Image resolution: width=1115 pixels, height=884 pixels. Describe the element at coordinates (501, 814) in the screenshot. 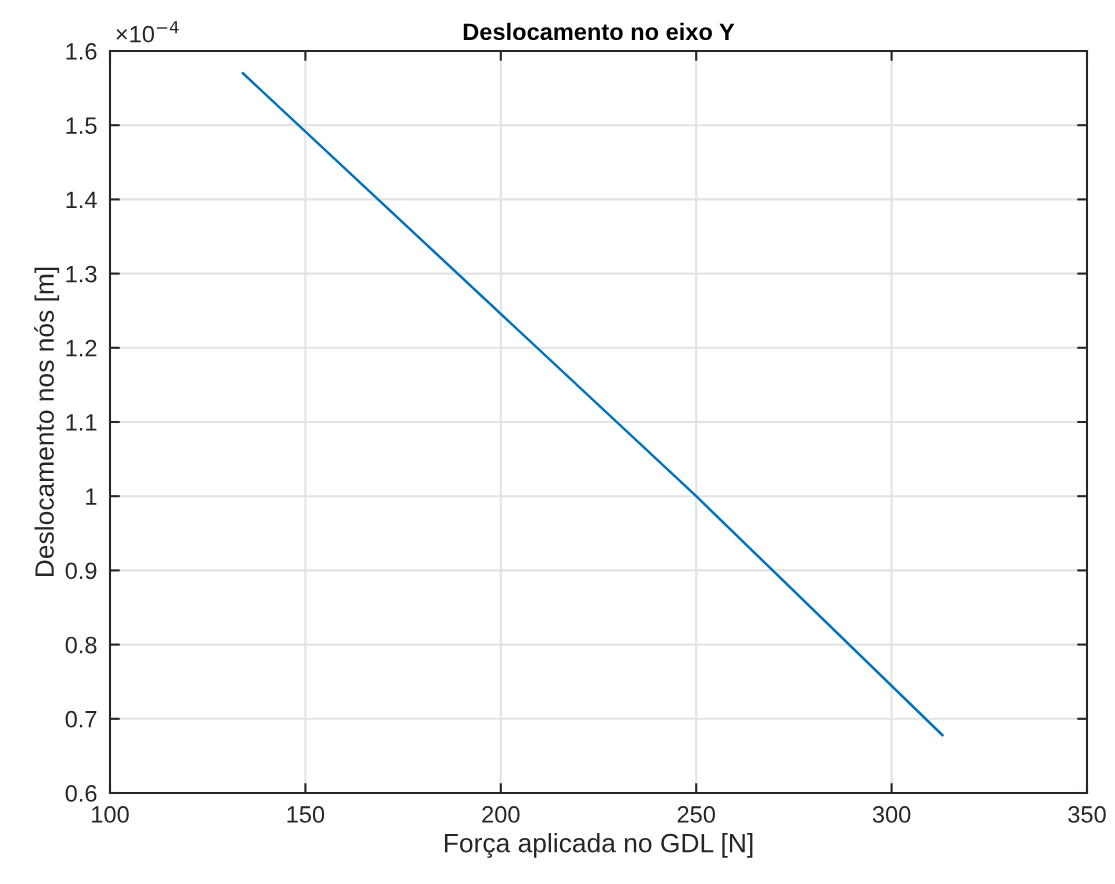

I see `x-tick-label: 200` at that location.